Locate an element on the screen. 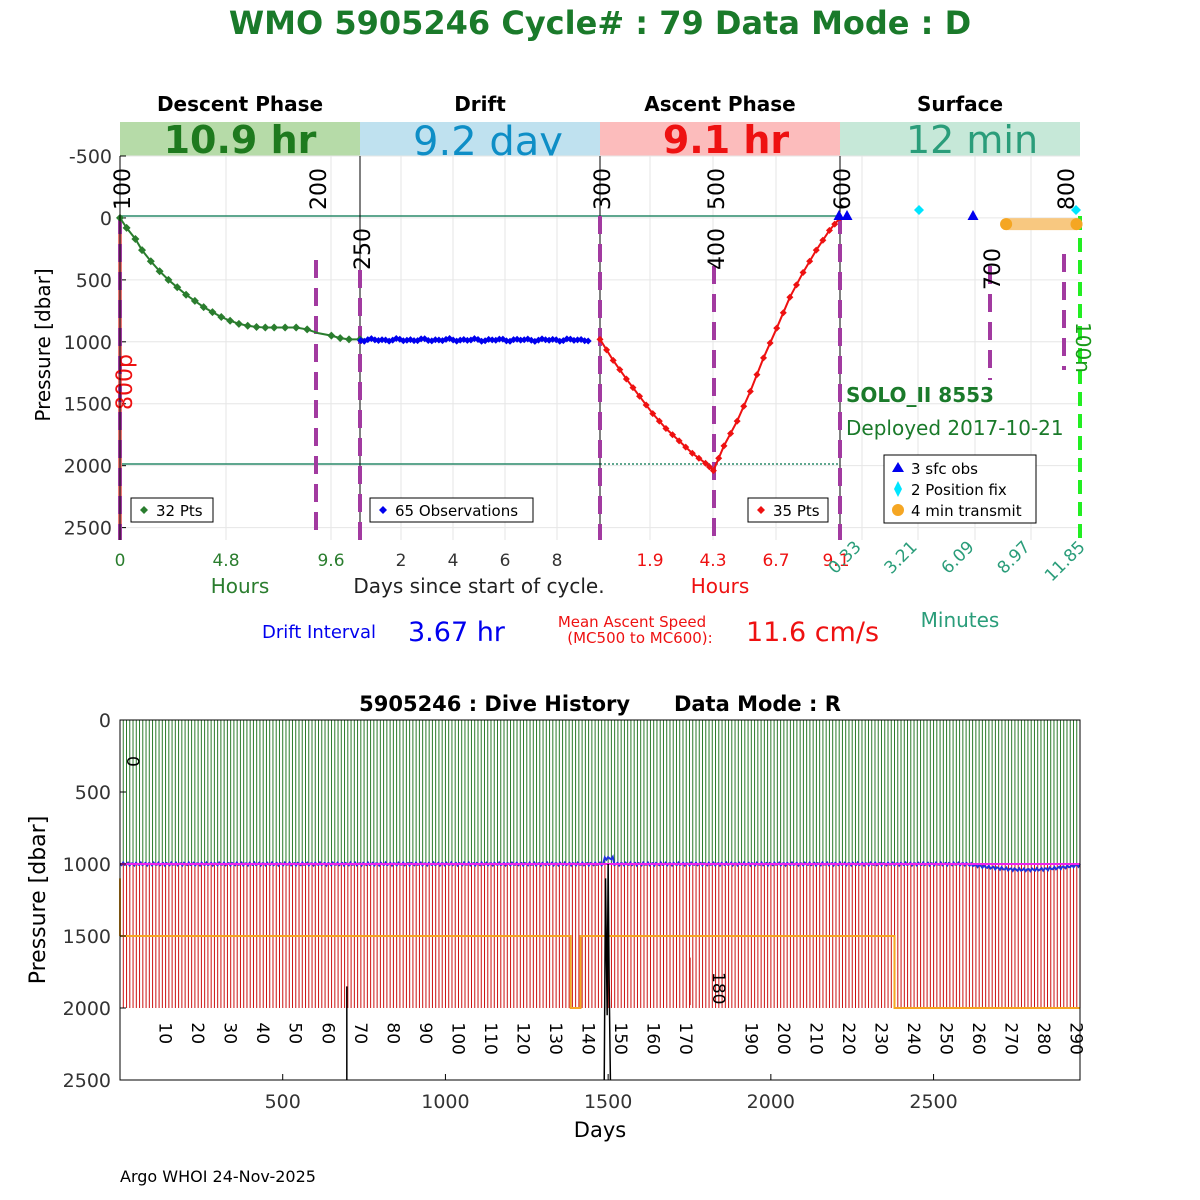  cycle-label: 210 is located at coordinates (815, 1038).